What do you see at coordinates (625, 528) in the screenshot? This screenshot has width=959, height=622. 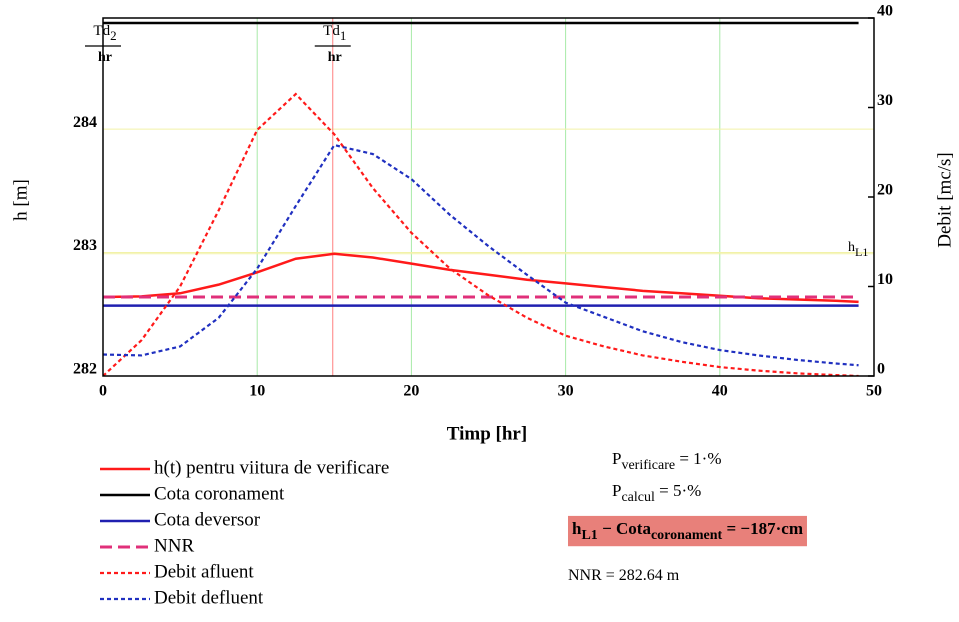 I see `annotation-part: − Cota` at bounding box center [625, 528].